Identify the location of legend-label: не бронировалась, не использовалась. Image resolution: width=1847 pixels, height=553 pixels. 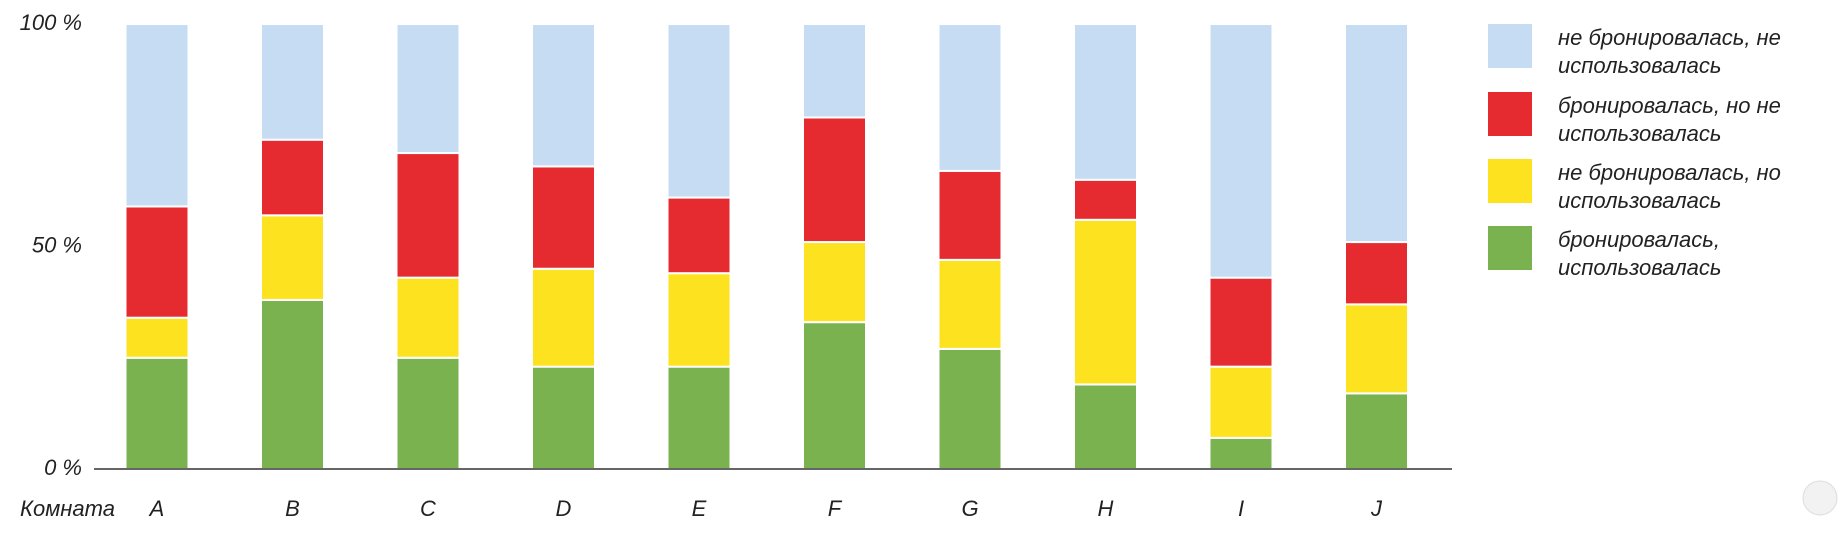
(1669, 51).